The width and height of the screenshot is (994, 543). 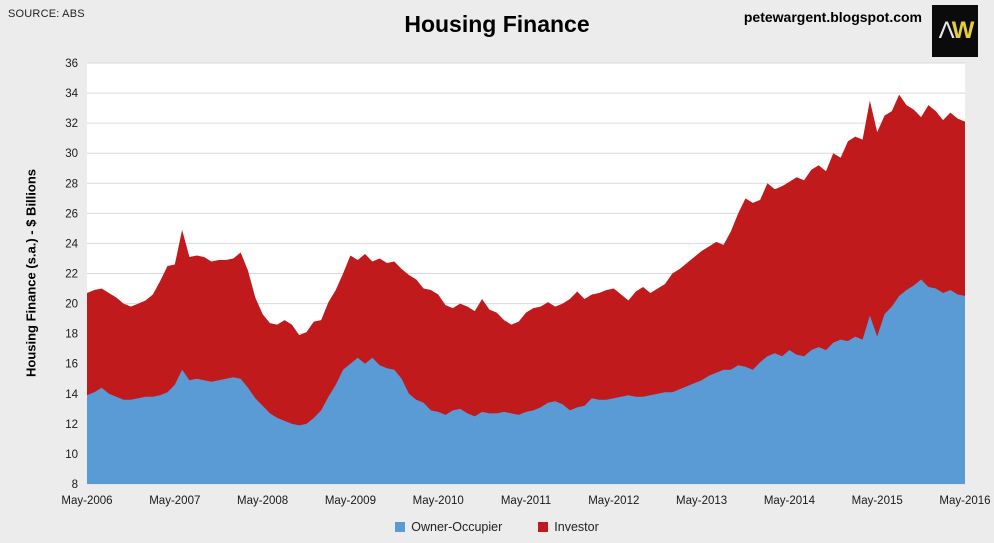 What do you see at coordinates (71, 214) in the screenshot?
I see `y-tick-label: 26` at bounding box center [71, 214].